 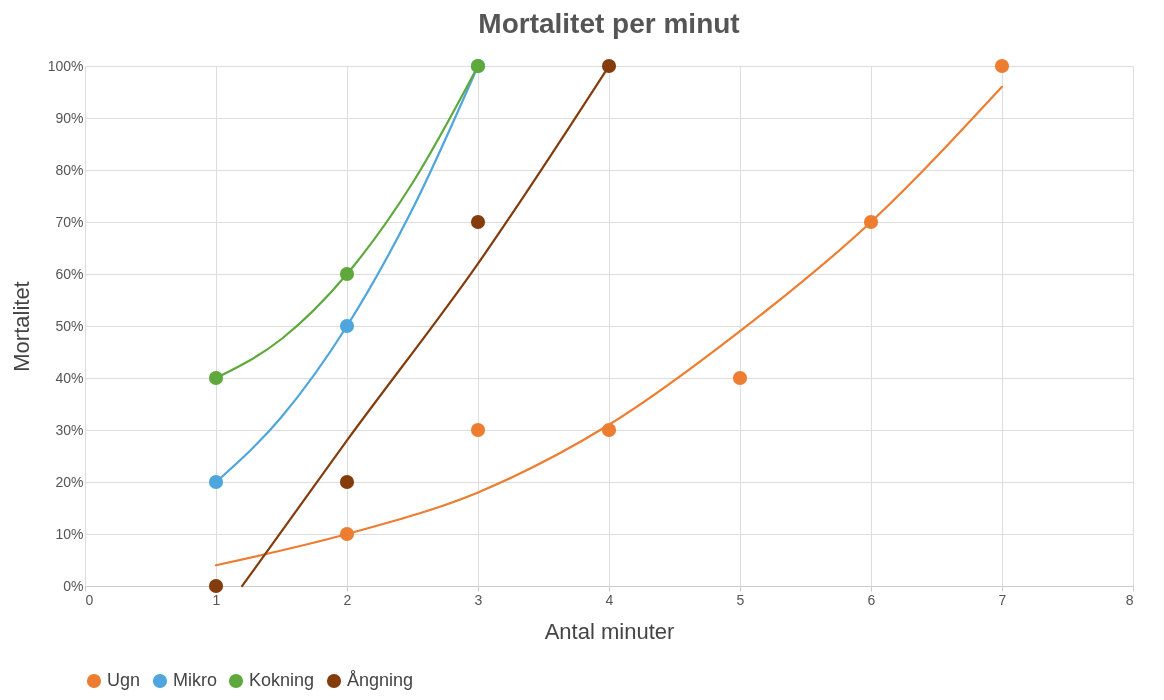 I want to click on y-tick-label: 60%, so click(x=69, y=273).